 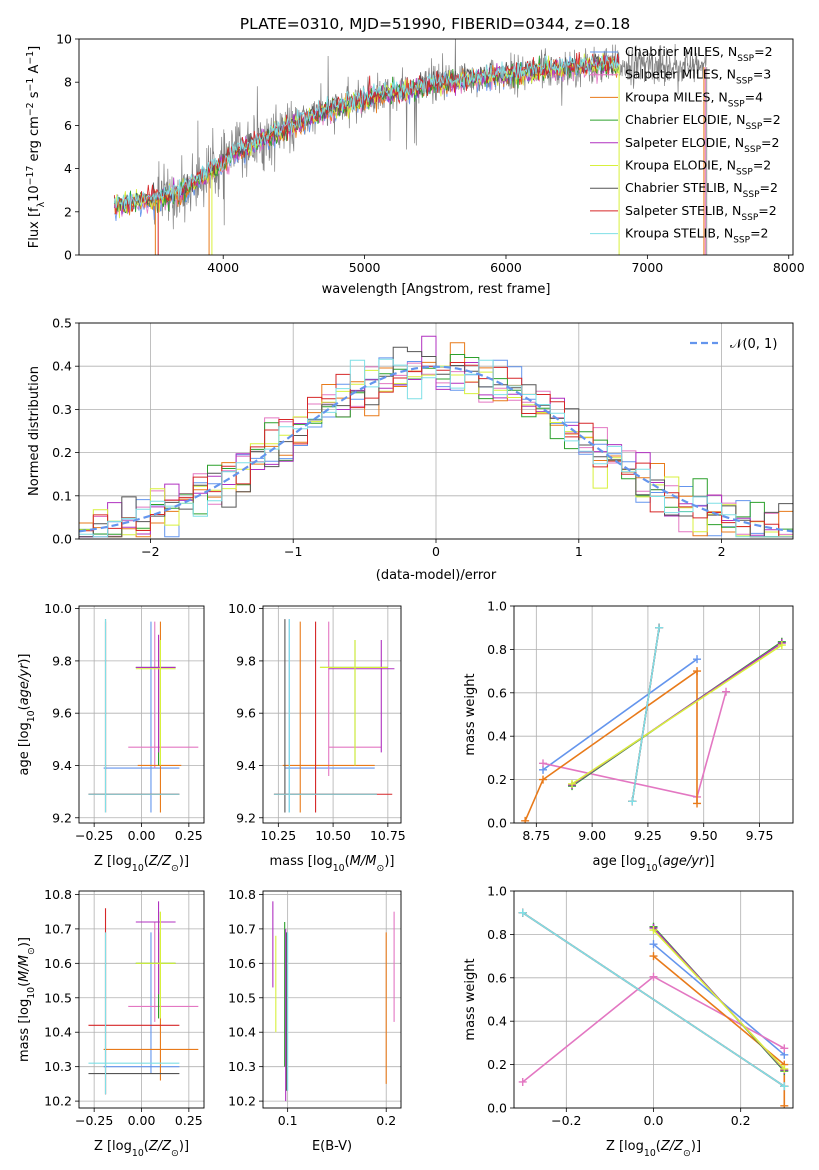 What do you see at coordinates (246, 765) in the screenshot?
I see `y-tick-label: 9.4` at bounding box center [246, 765].